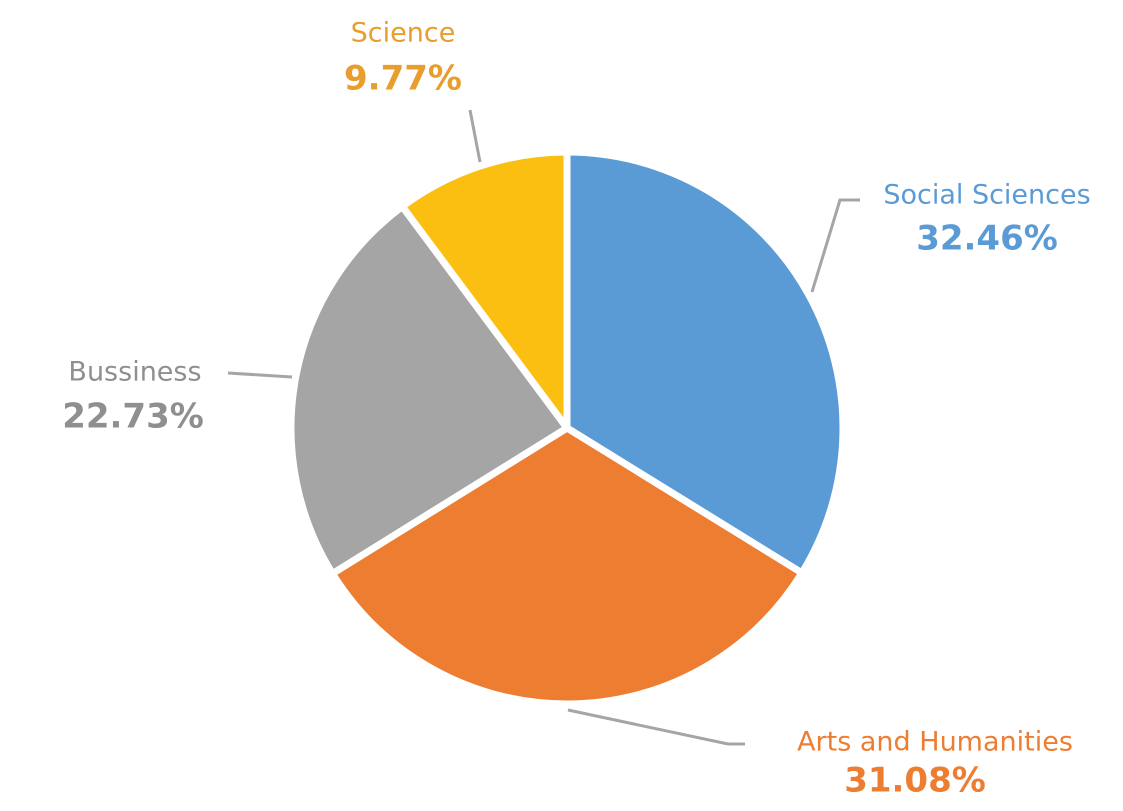 This screenshot has width=1123, height=811. I want to click on slice-value: 22.73%, so click(133, 417).